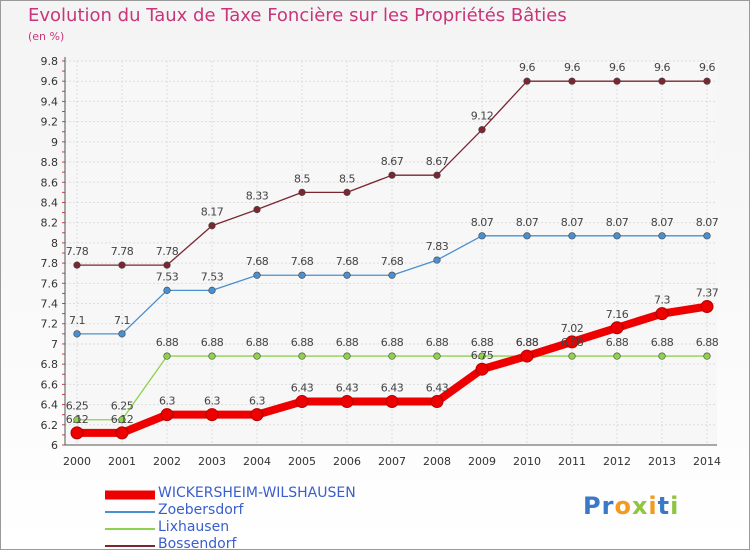 Image resolution: width=750 pixels, height=554 pixels. Describe the element at coordinates (572, 328) in the screenshot. I see `data-label-0: 7.02` at that location.